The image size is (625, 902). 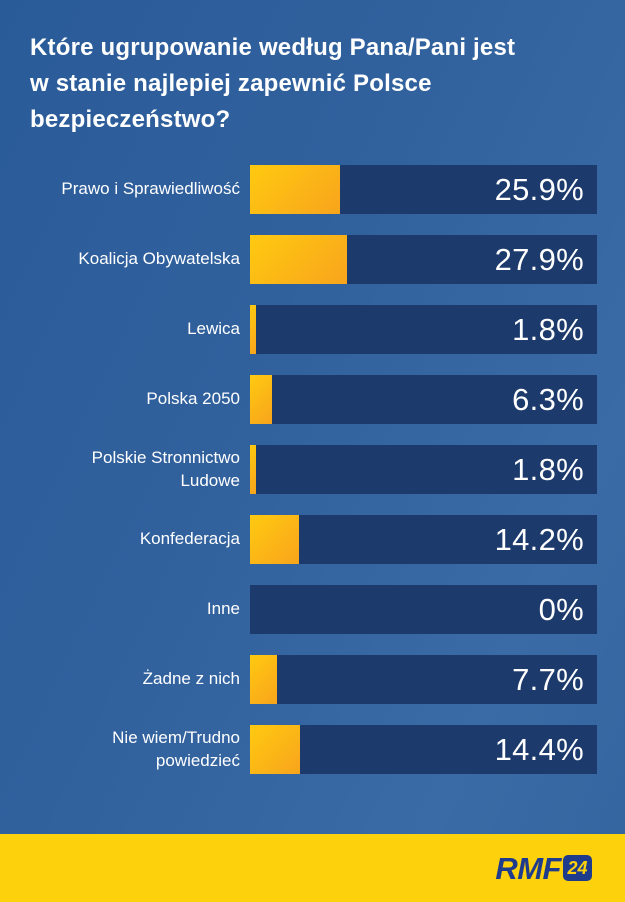 I want to click on bar-label: Prawo i Sprawiedliwość, so click(x=150, y=189).